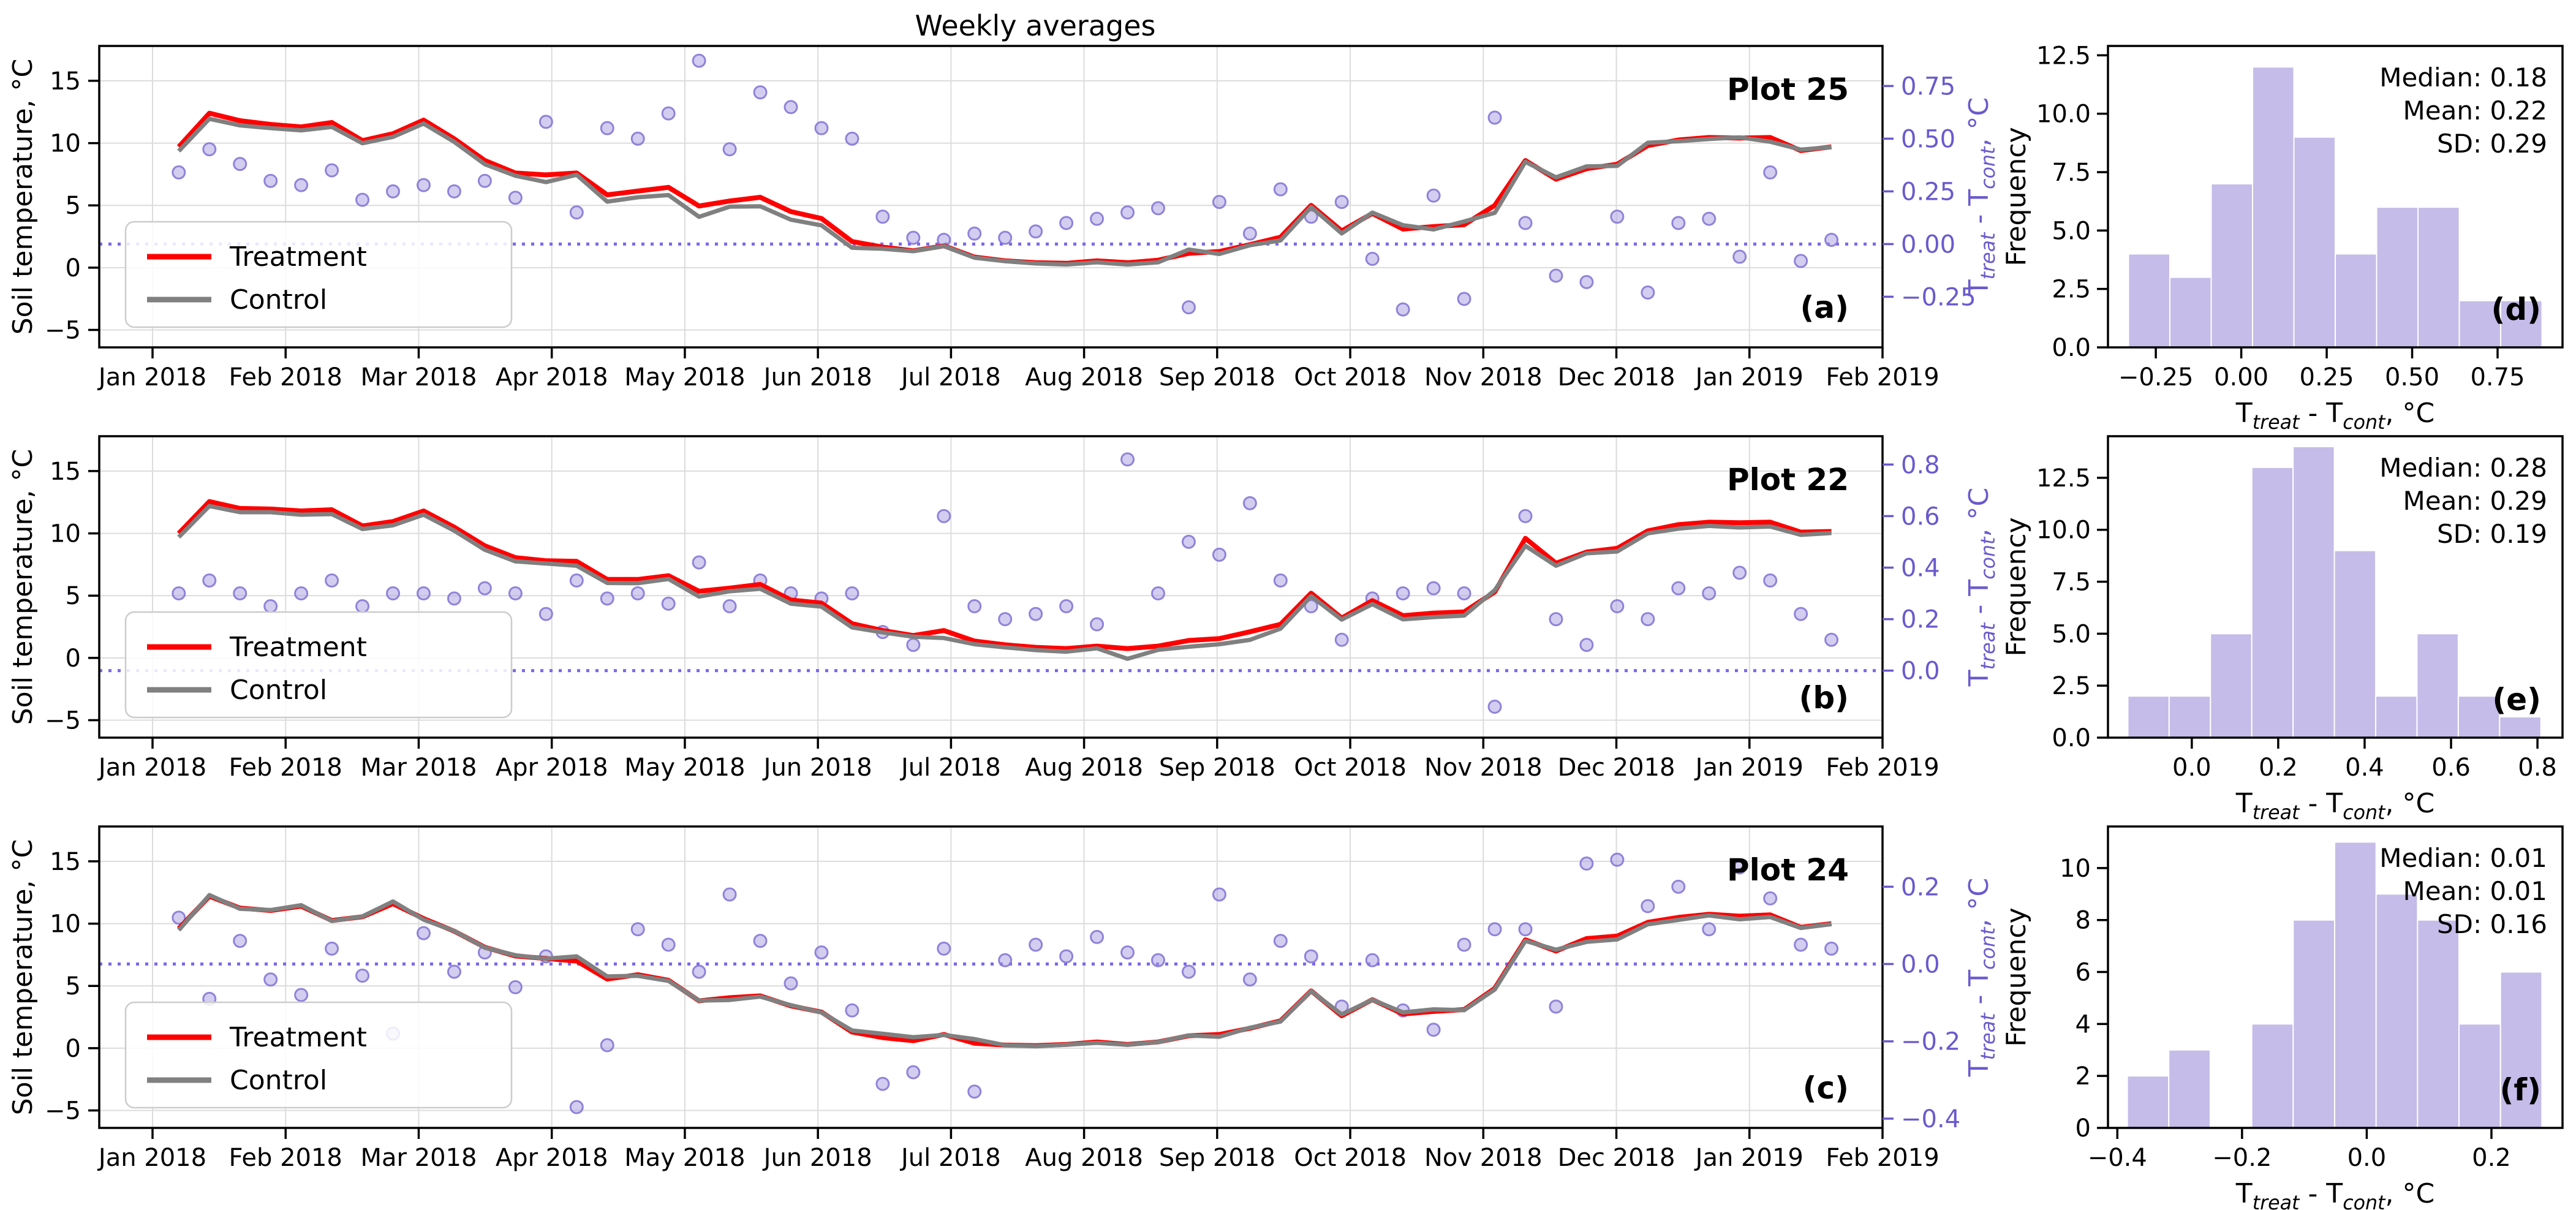  Describe the element at coordinates (1616, 377) in the screenshot. I see `x-tick-label: Dec 2018` at that location.